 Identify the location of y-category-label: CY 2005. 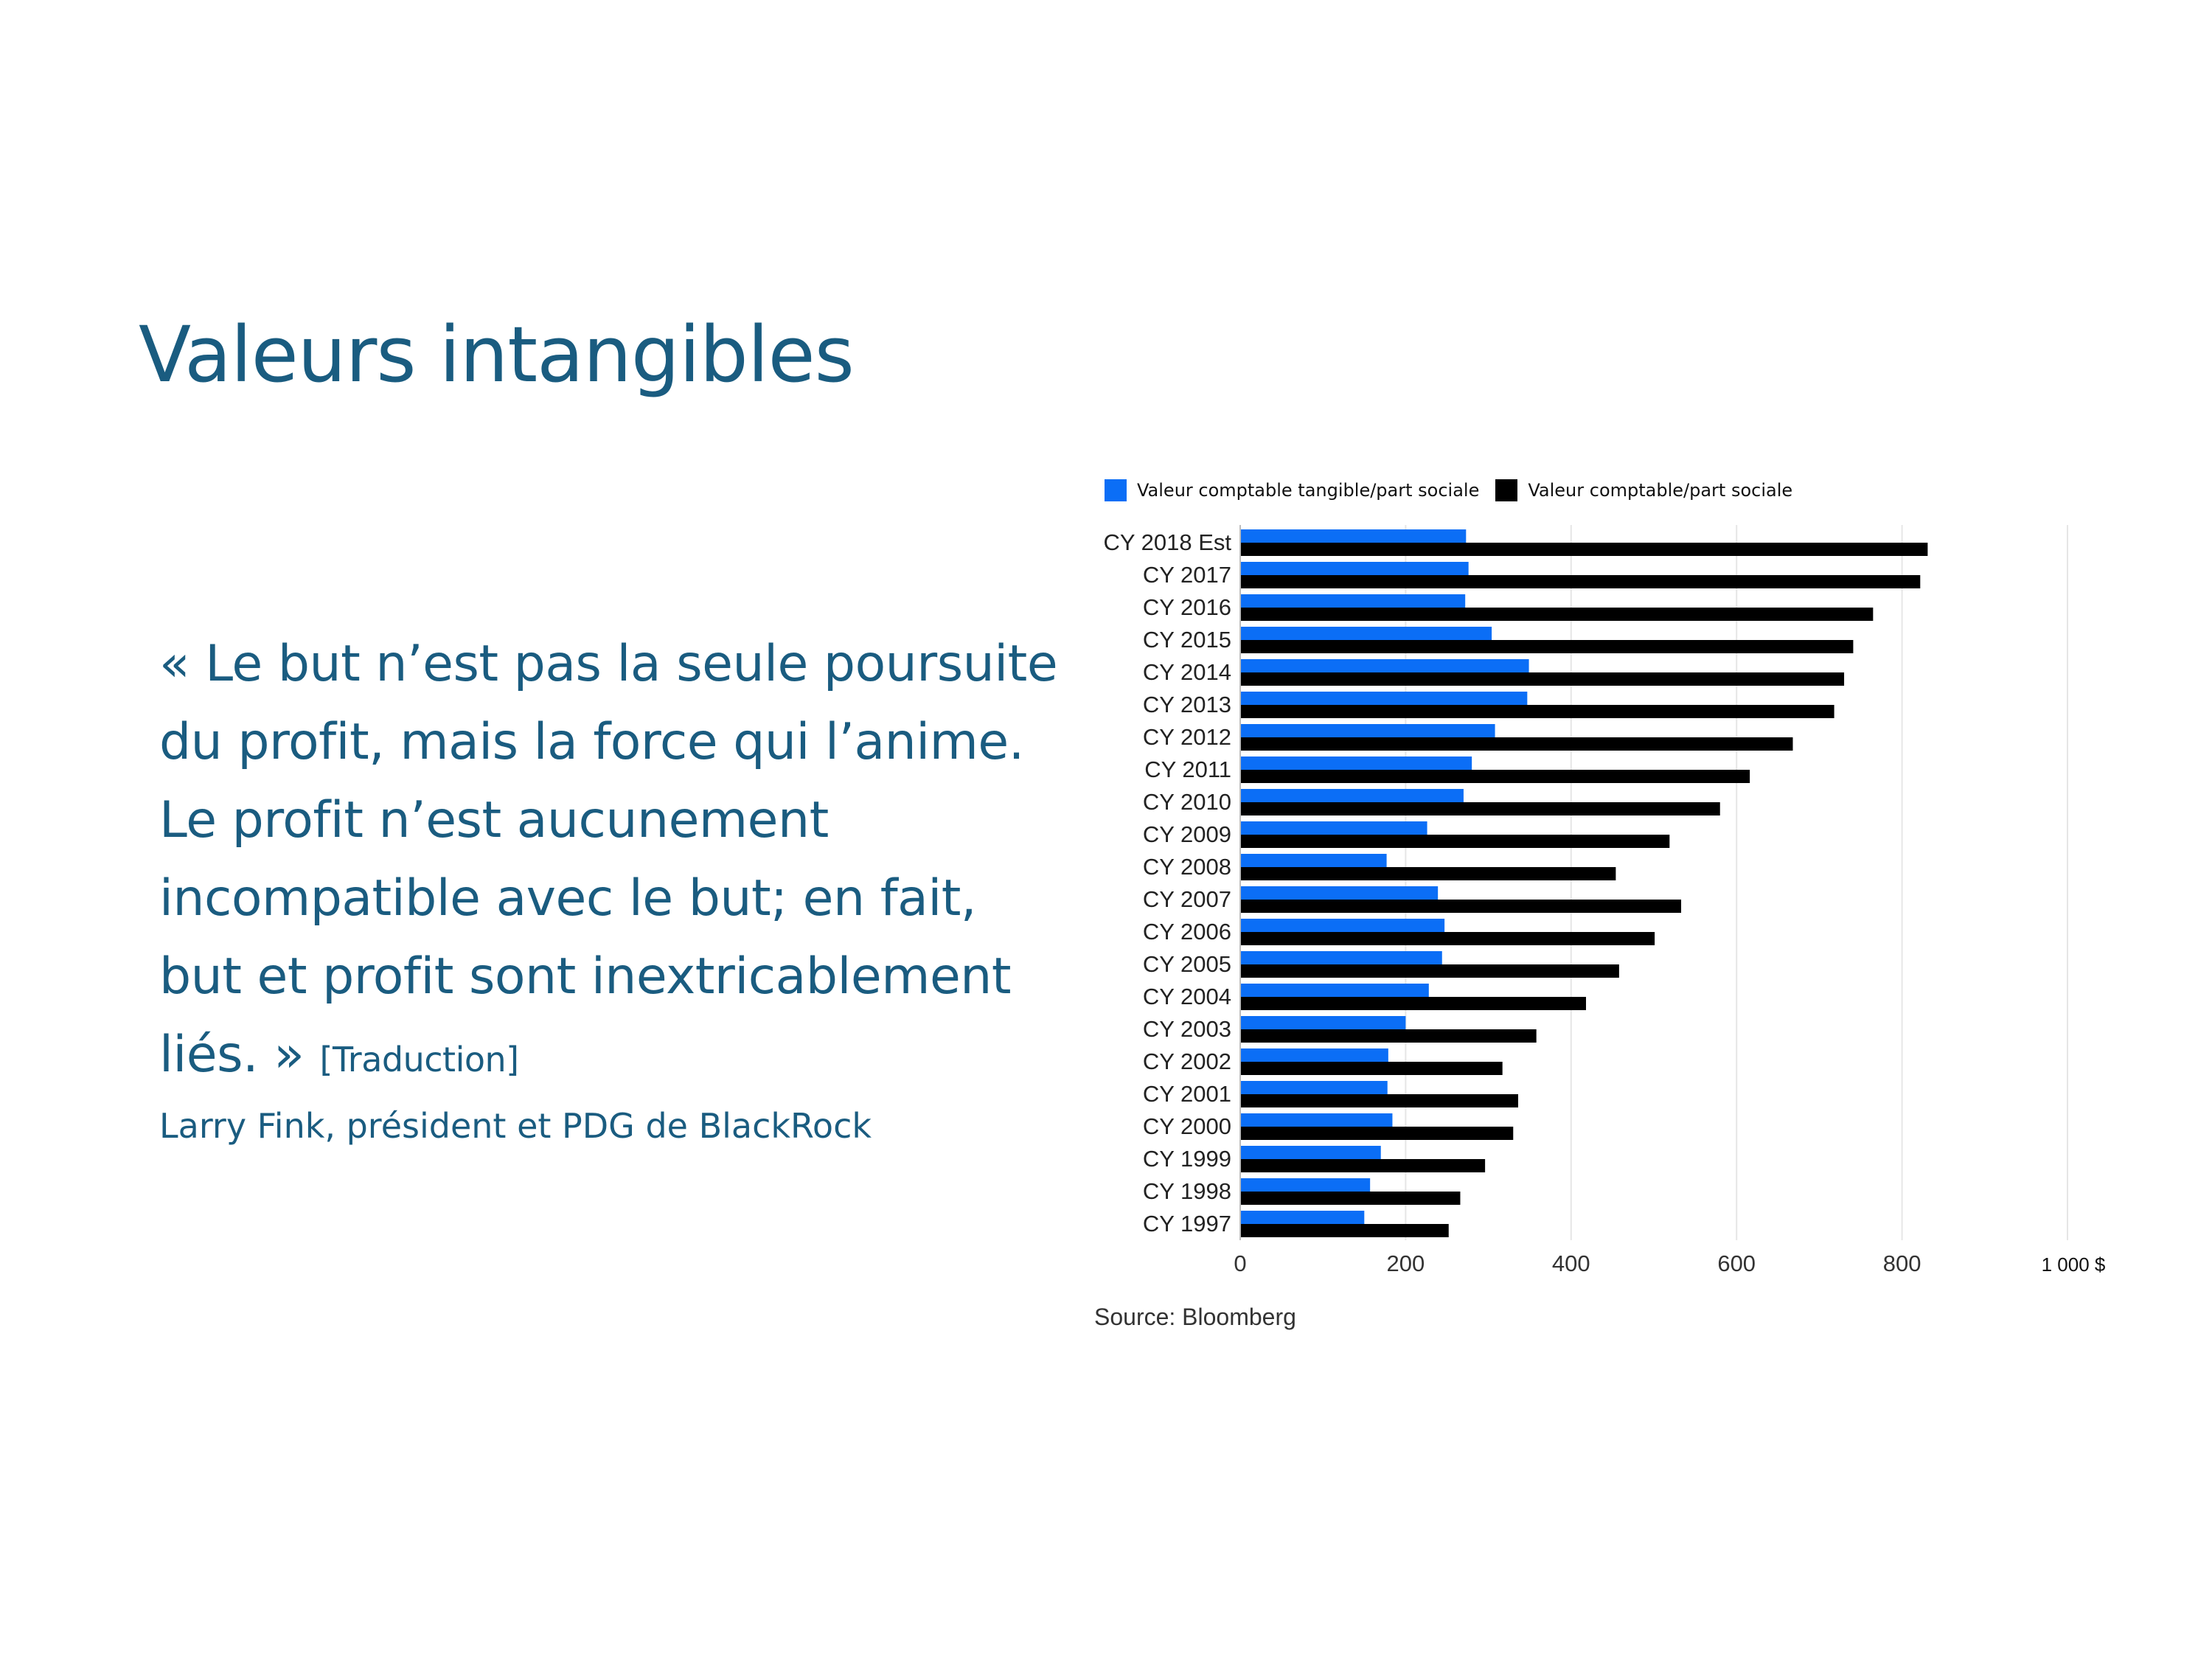
(1187, 964).